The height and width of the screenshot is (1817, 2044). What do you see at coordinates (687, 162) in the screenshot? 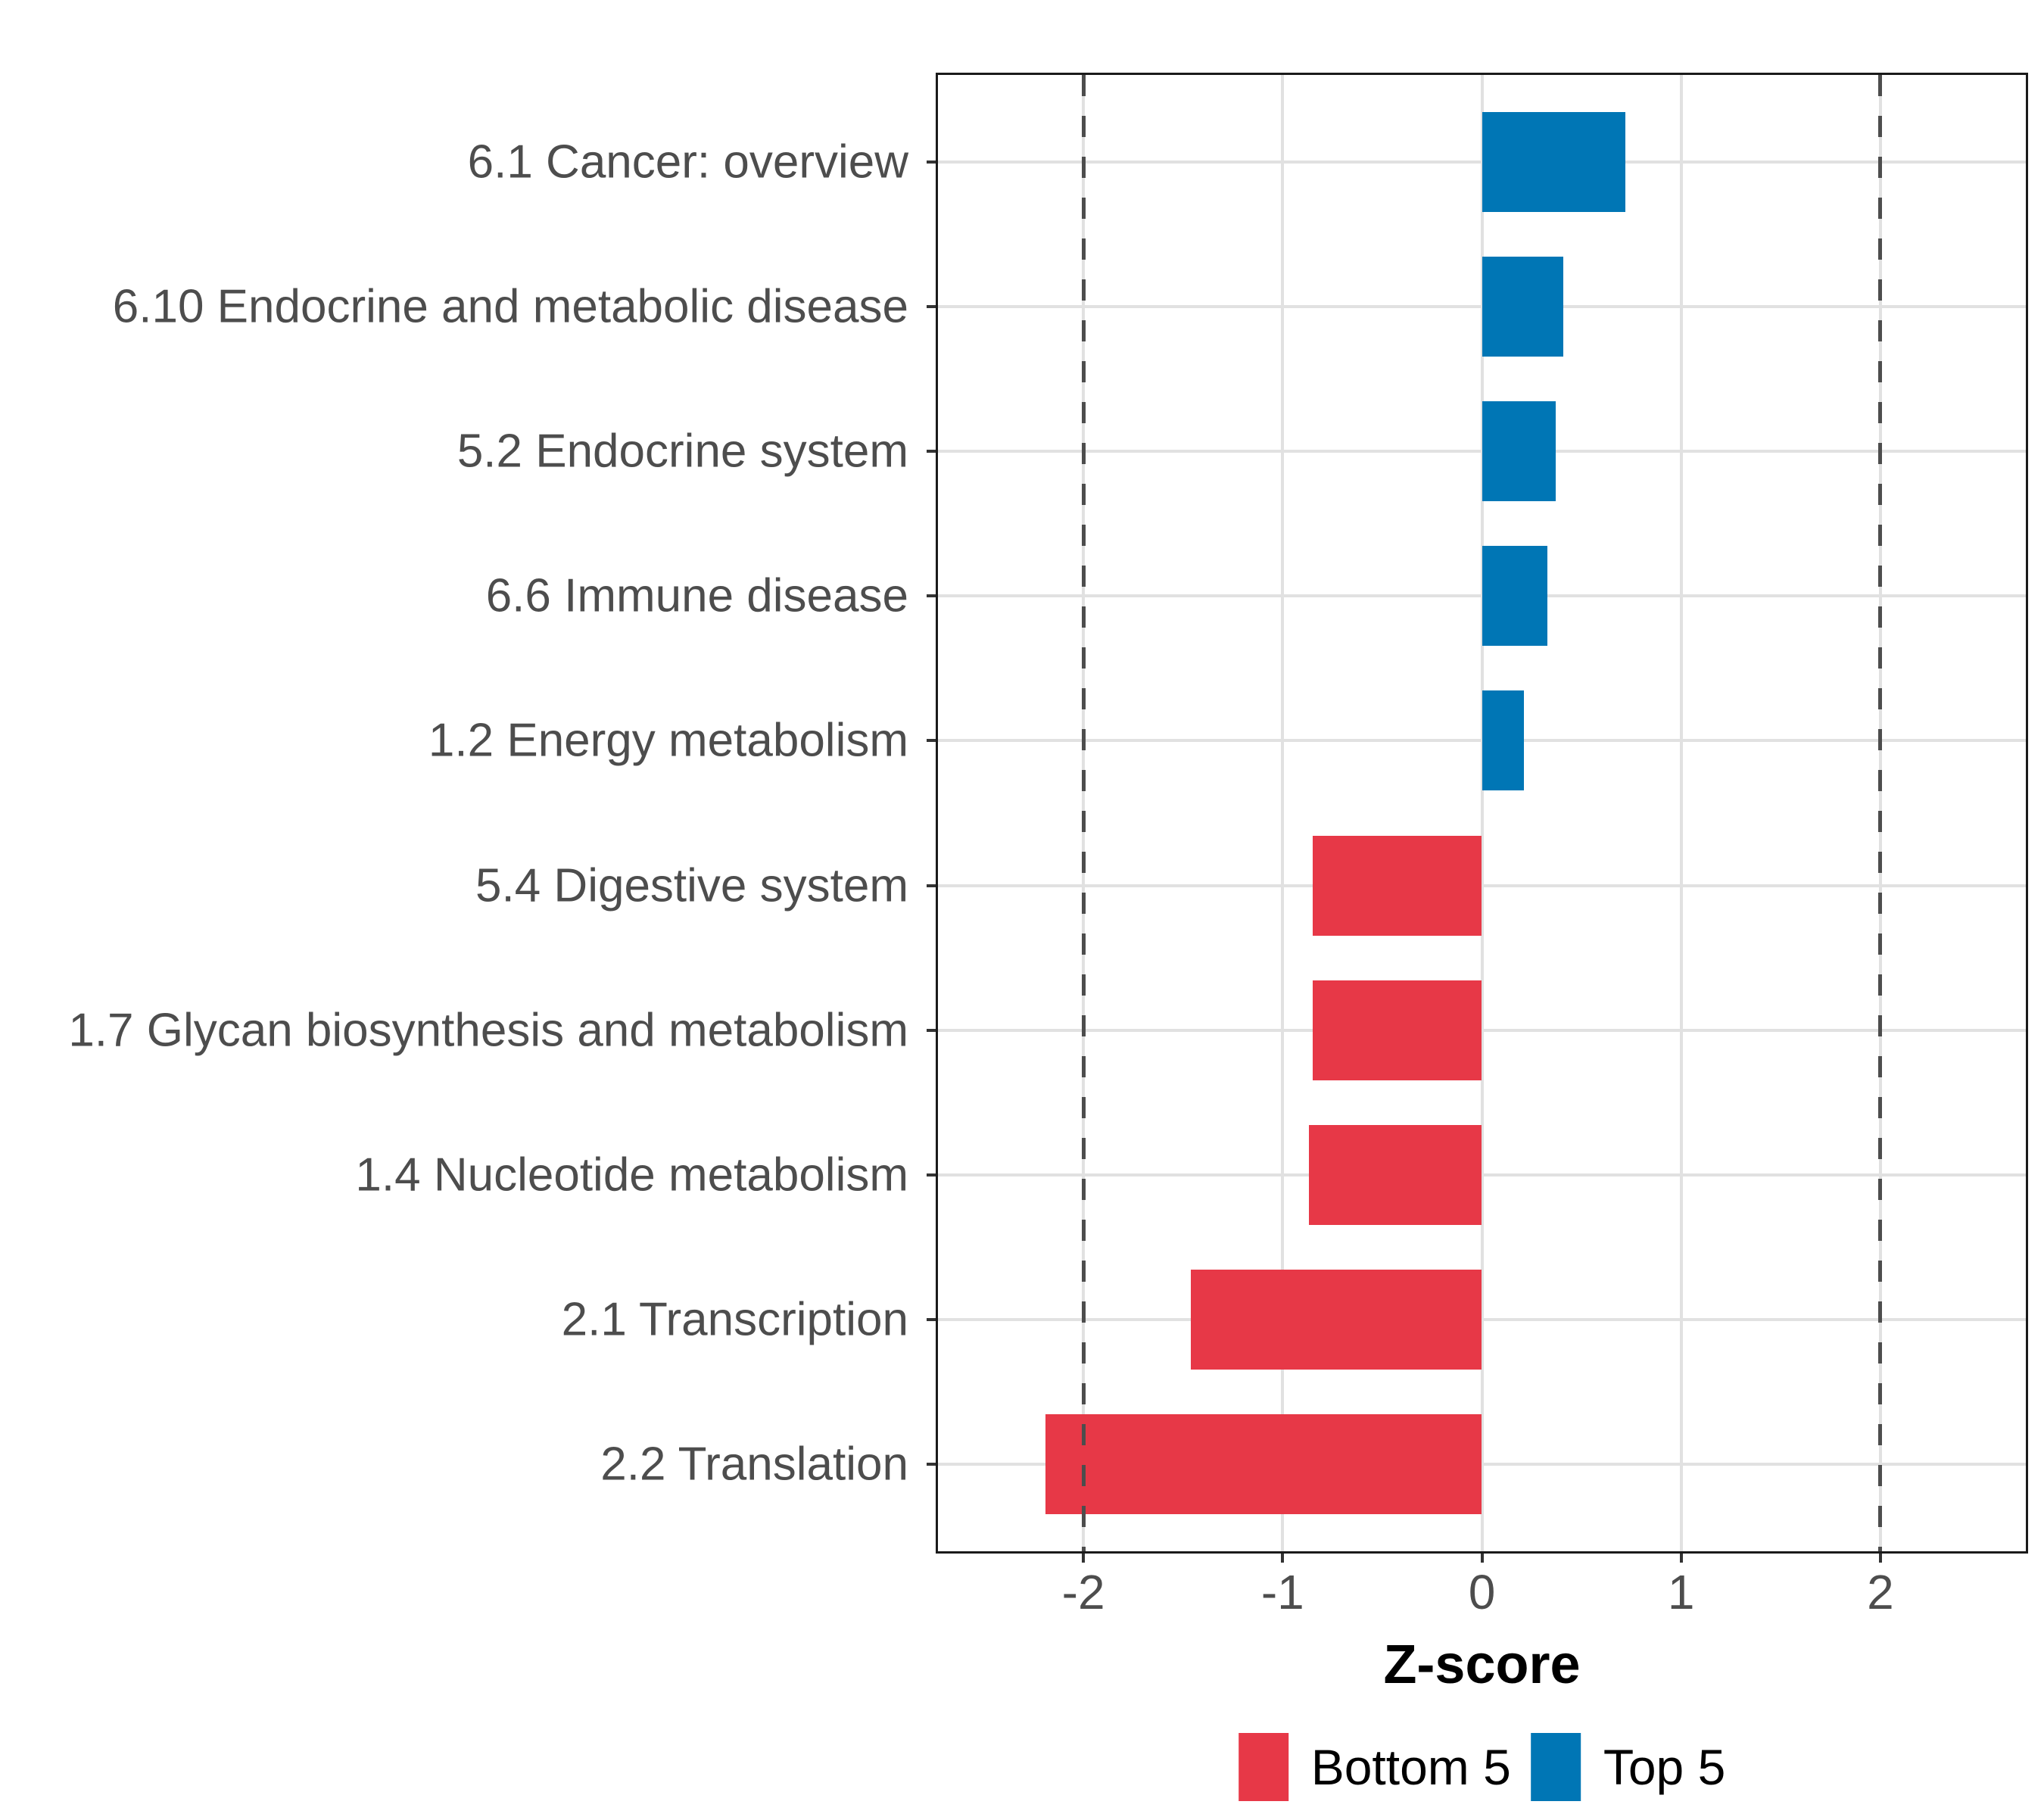
I see `category-label: 6.1 Cancer: overview` at bounding box center [687, 162].